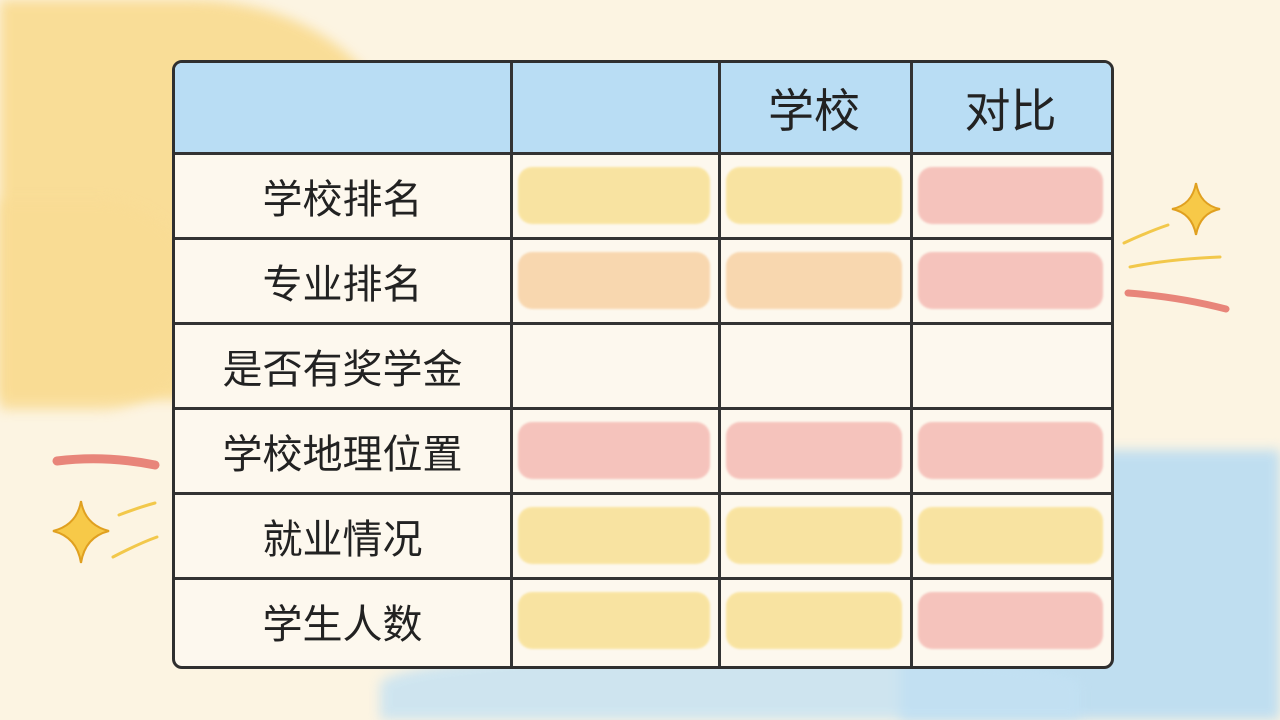 This screenshot has width=1280, height=720. I want to click on table-row: 是否有奖学金, so click(643, 365).